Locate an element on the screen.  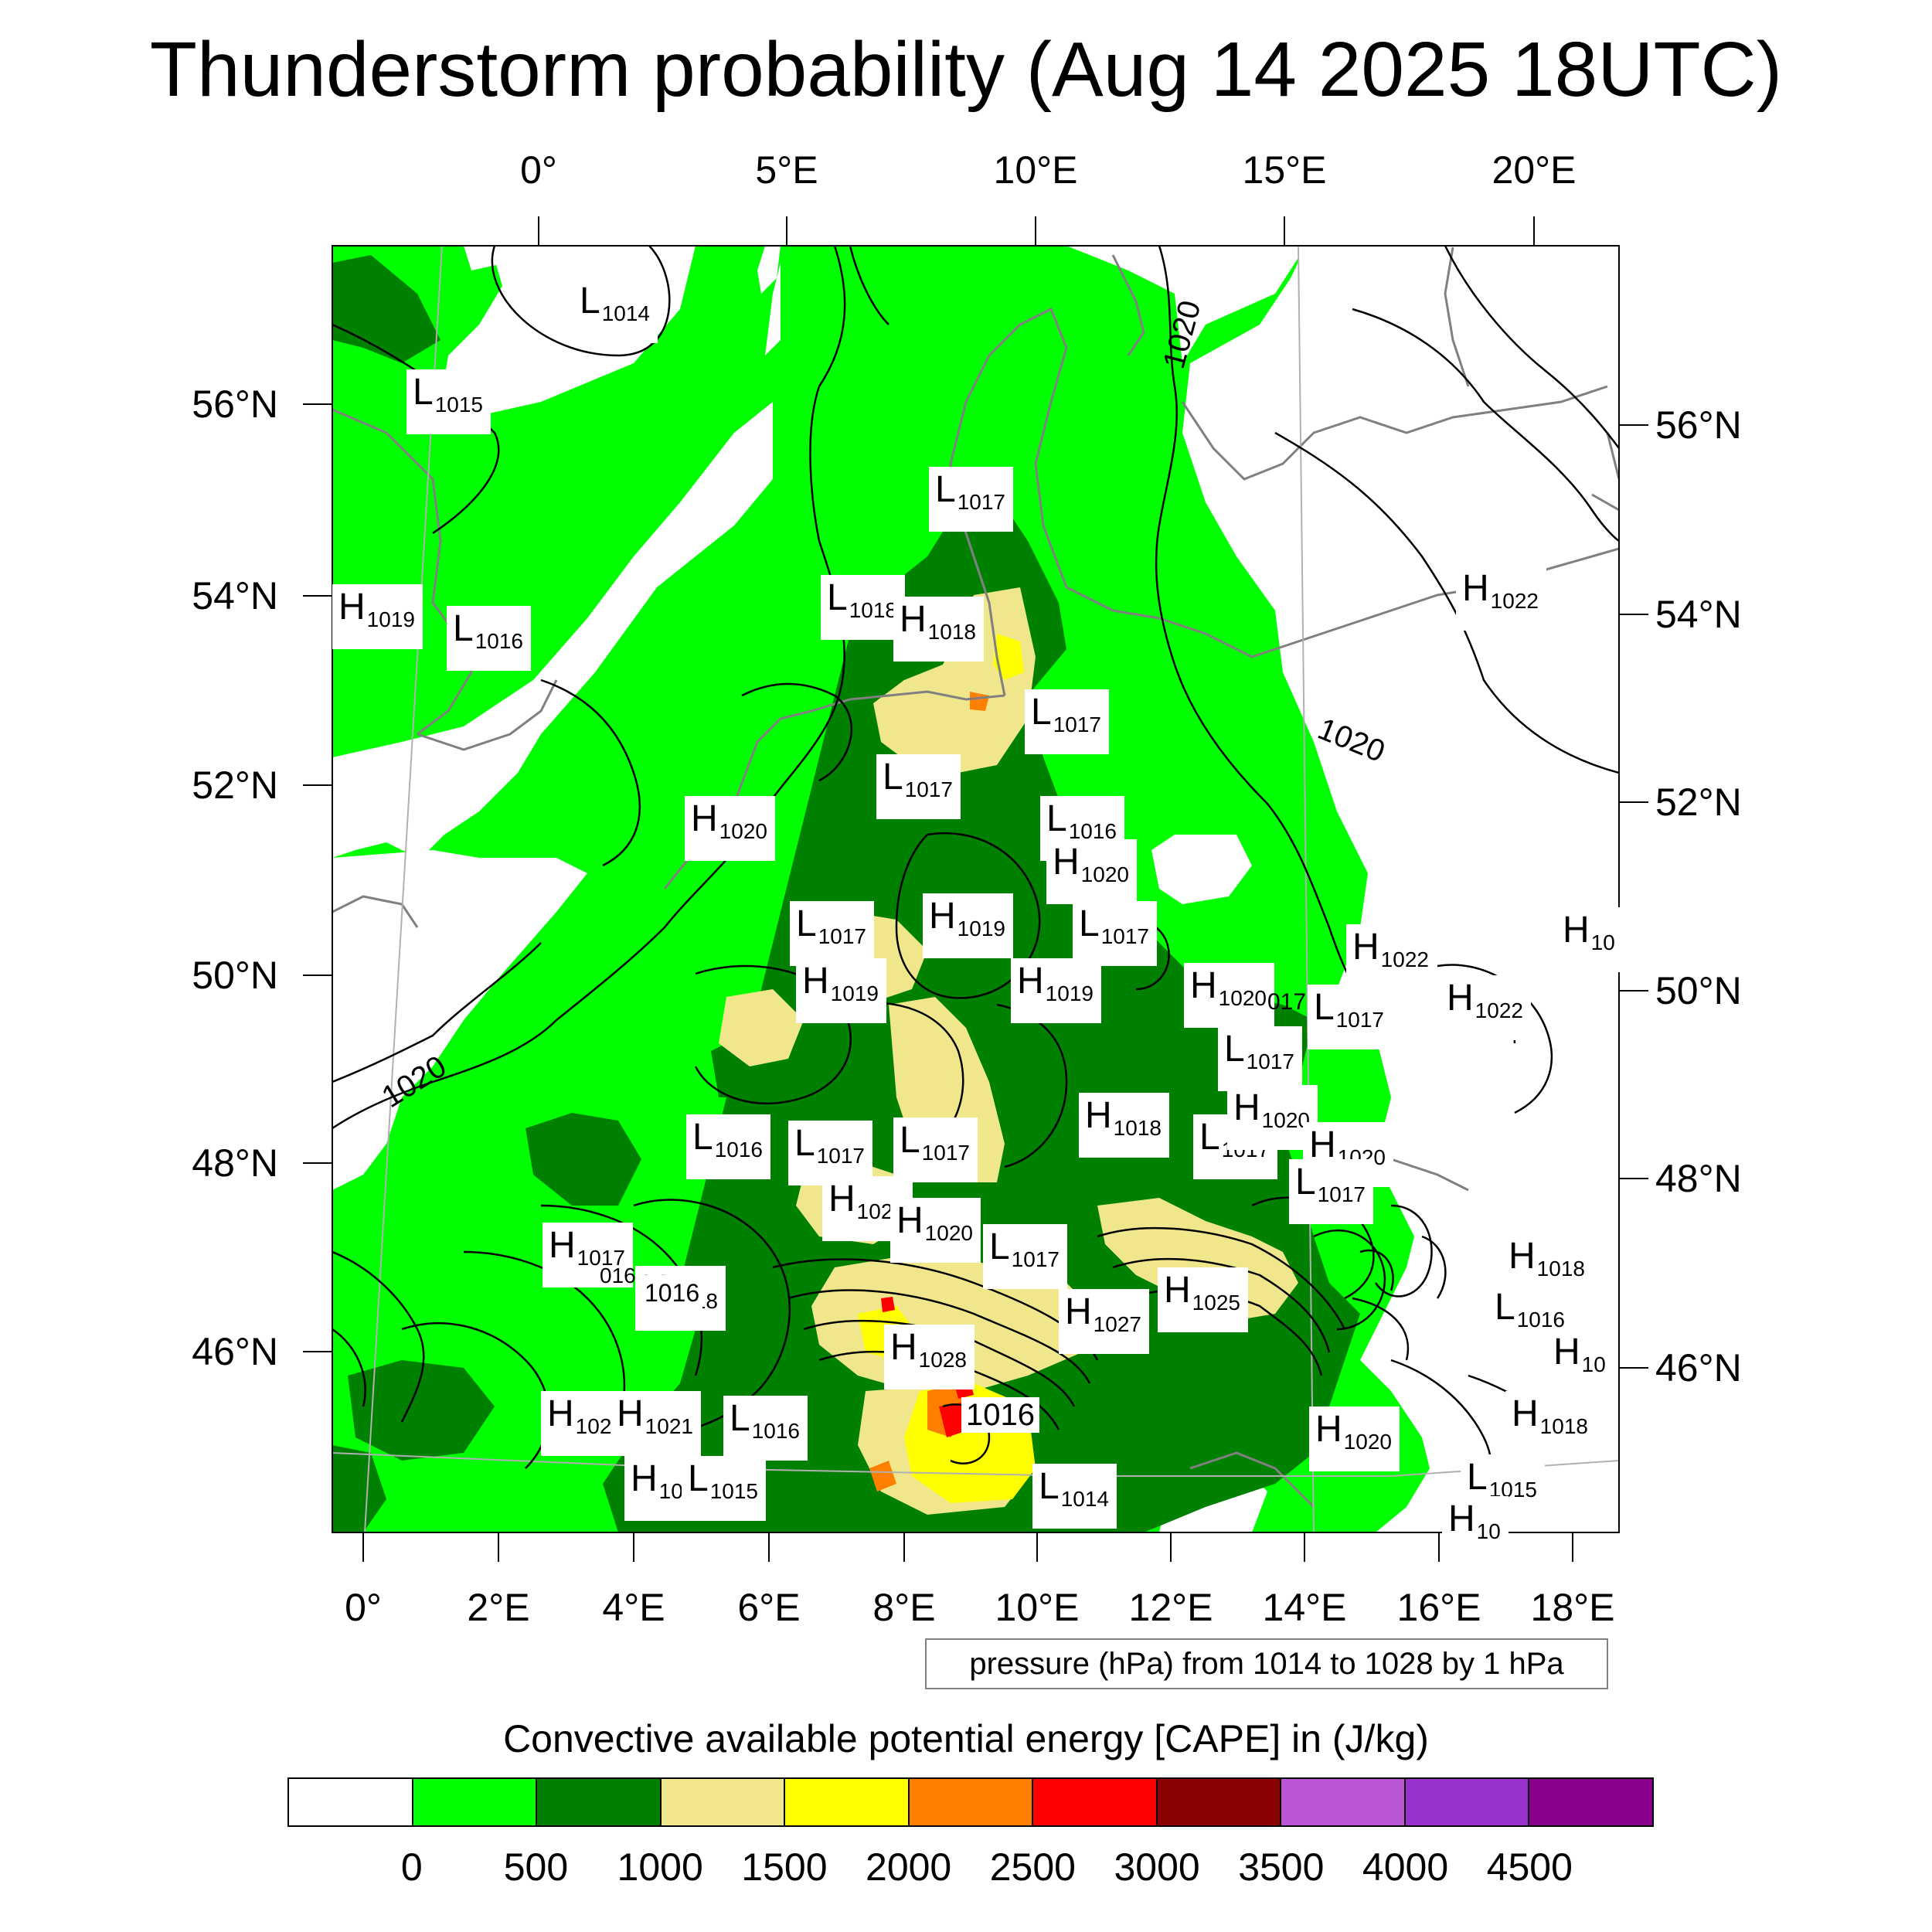
pressure-center-label: H1025 is located at coordinates (1203, 1299).